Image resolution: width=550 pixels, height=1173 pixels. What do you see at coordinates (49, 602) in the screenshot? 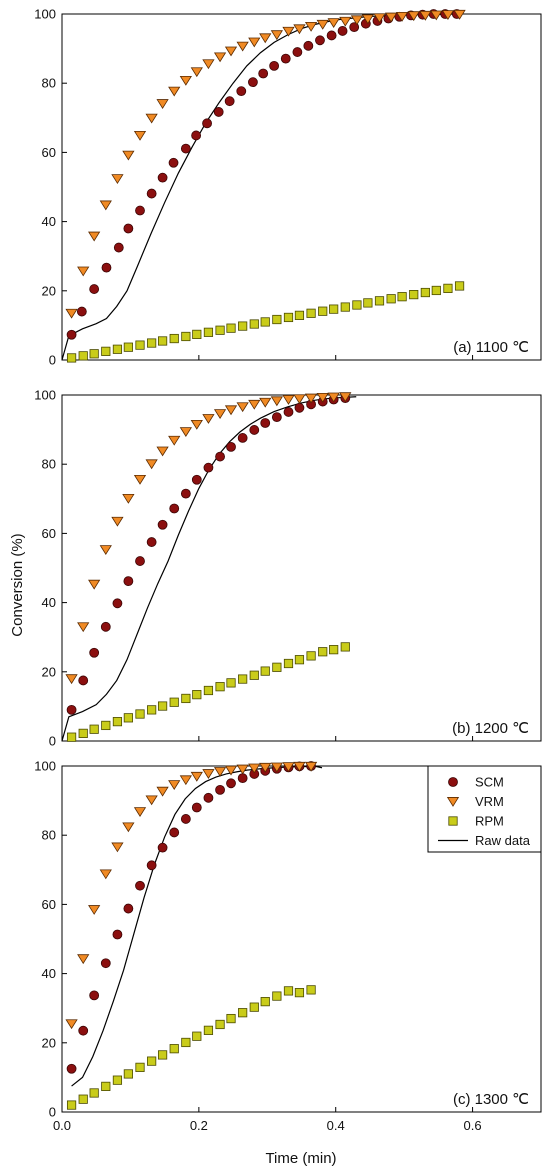
I see `y-tick-label: 40` at bounding box center [49, 602].